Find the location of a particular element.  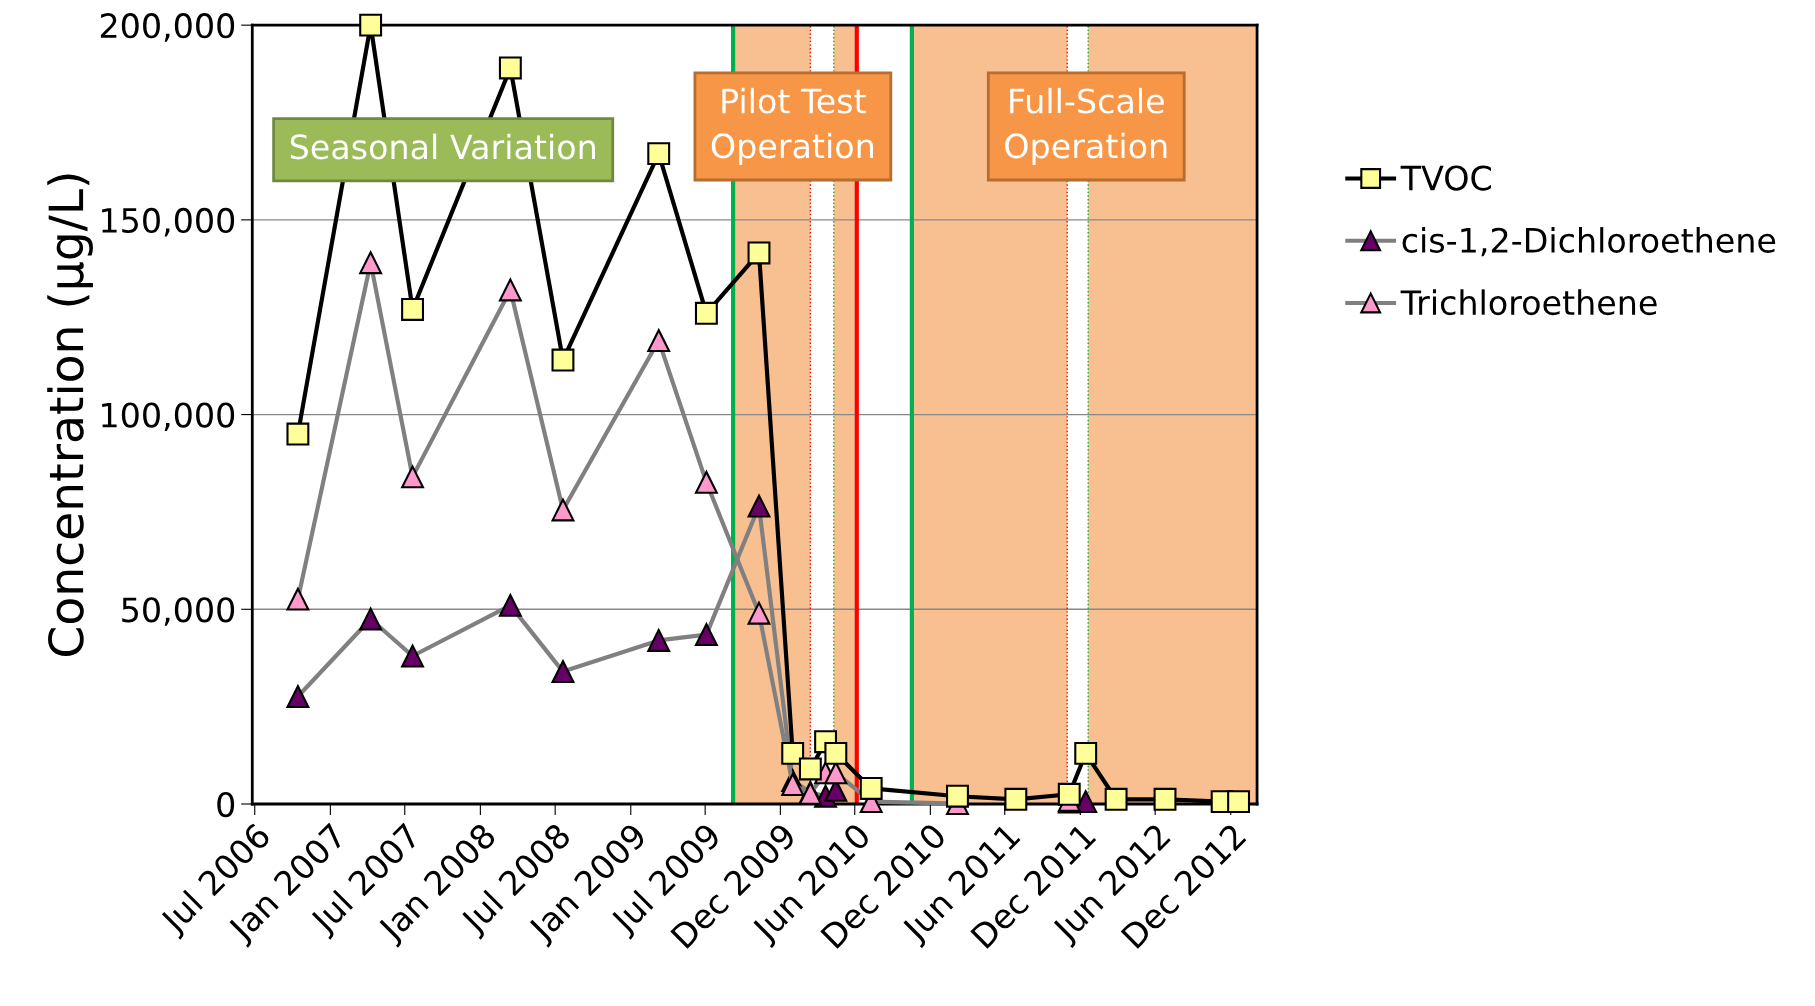

y-tick-label: 0 is located at coordinates (226, 804).